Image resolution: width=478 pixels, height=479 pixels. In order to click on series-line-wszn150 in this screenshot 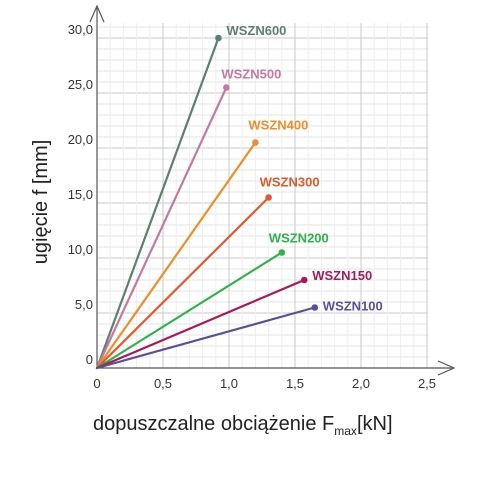, I will do `click(200, 324)`.